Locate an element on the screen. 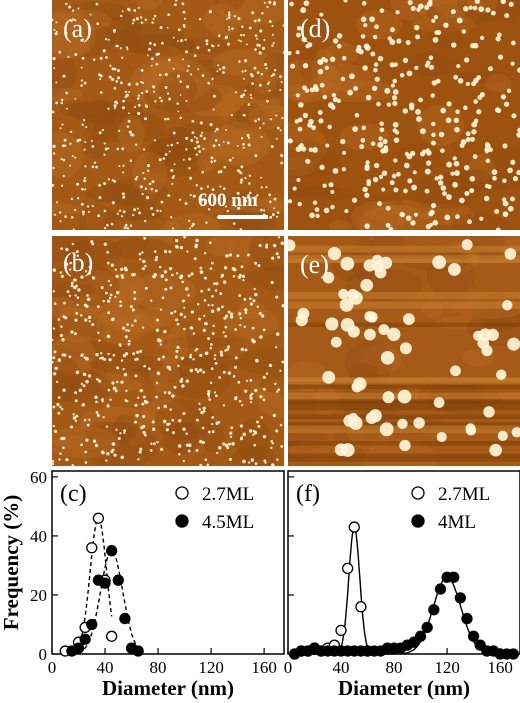 The height and width of the screenshot is (703, 520). afm-image-b-canvas is located at coordinates (168, 351).